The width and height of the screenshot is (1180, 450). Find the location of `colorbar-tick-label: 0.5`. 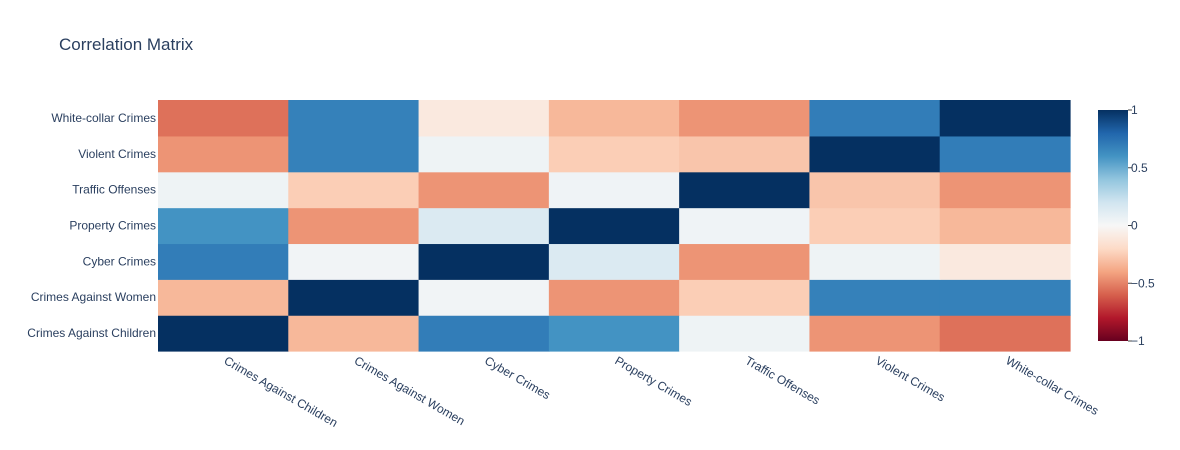

colorbar-tick-label: 0.5 is located at coordinates (1139, 168).